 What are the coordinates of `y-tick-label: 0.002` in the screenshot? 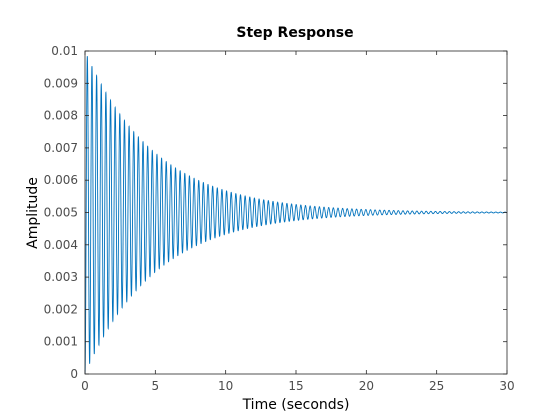 It's located at (61, 309).